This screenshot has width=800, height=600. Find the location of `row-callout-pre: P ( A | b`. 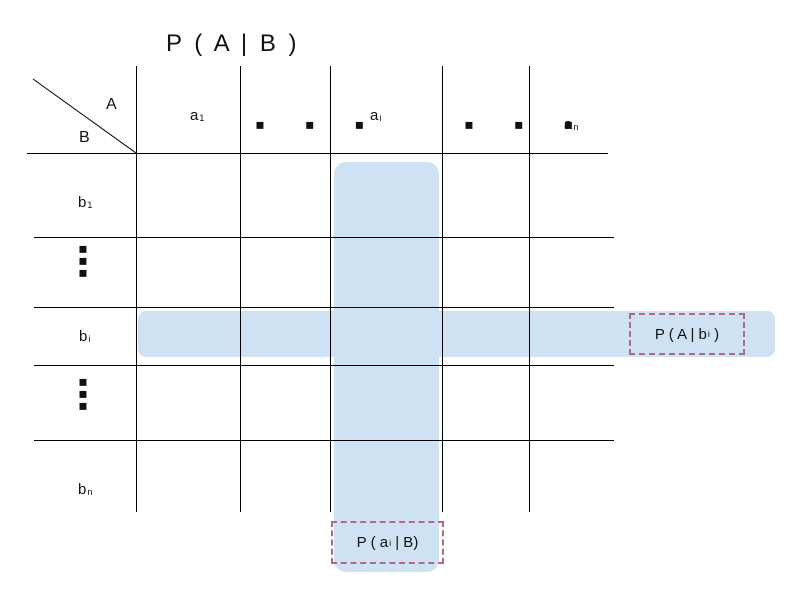

row-callout-pre: P ( A | b is located at coordinates (680, 334).